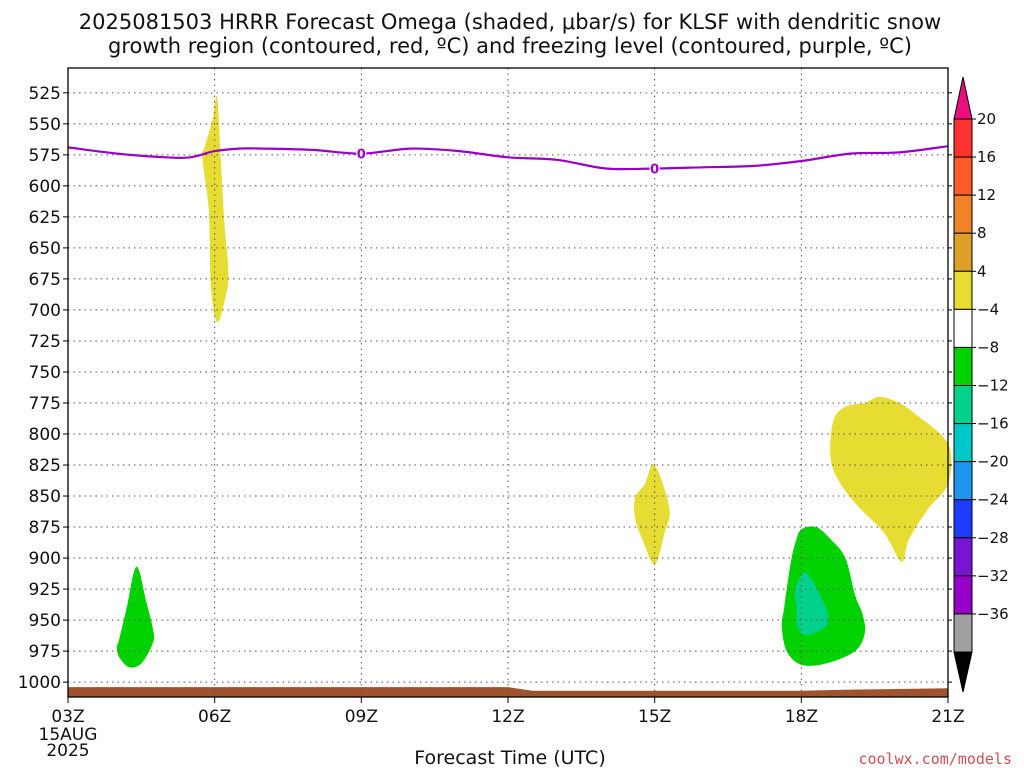 This screenshot has height=768, width=1024. What do you see at coordinates (45, 249) in the screenshot?
I see `y-tick-label: 650` at bounding box center [45, 249].